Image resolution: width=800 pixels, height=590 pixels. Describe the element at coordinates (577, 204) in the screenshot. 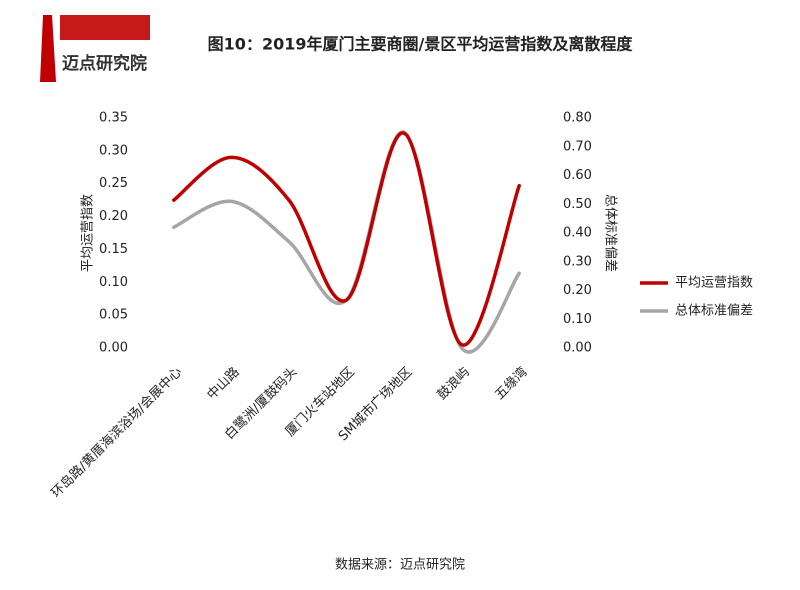

I see `y2-tick-label: 0.50` at that location.